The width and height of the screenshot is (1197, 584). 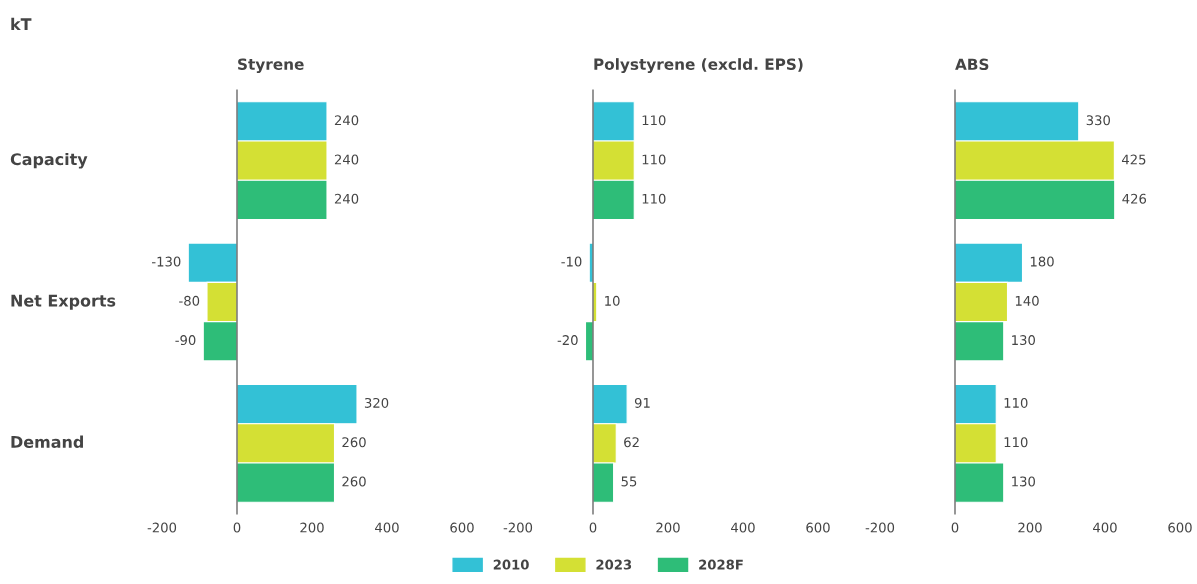 What do you see at coordinates (47, 441) in the screenshot?
I see `y-tick-label: Demand` at bounding box center [47, 441].